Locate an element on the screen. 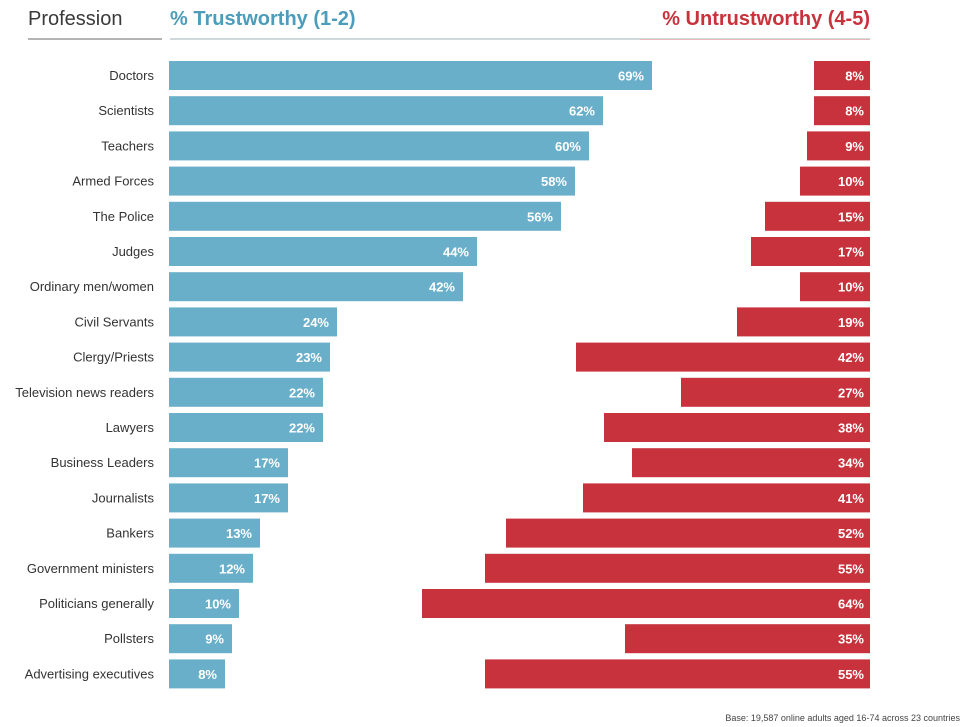 The height and width of the screenshot is (727, 966). category-label: Armed Forces is located at coordinates (113, 181).